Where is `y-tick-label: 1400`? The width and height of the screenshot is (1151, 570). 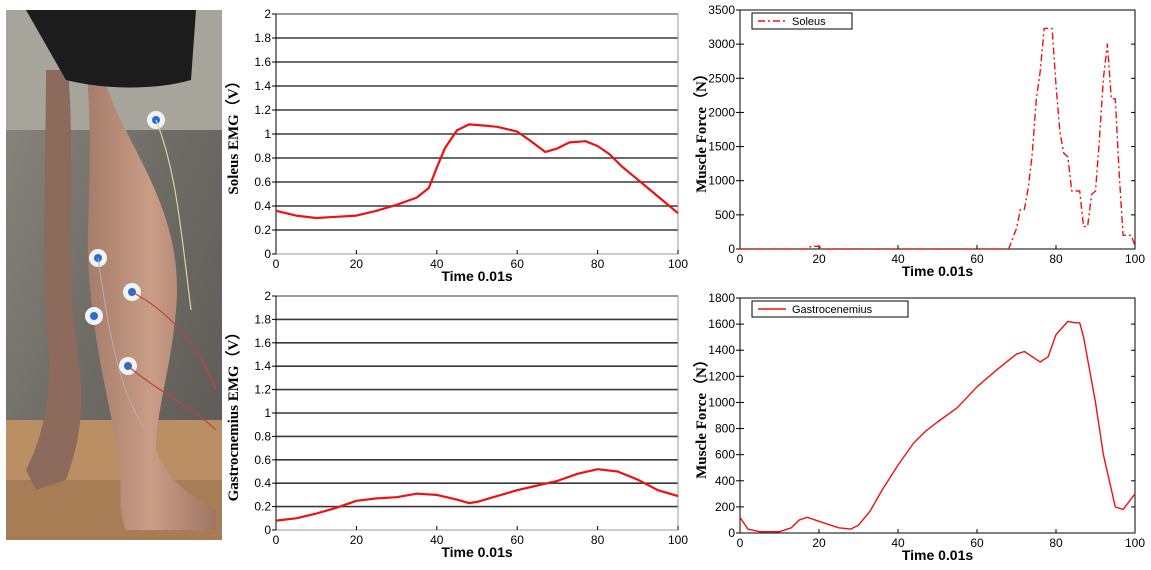
y-tick-label: 1400 is located at coordinates (721, 350).